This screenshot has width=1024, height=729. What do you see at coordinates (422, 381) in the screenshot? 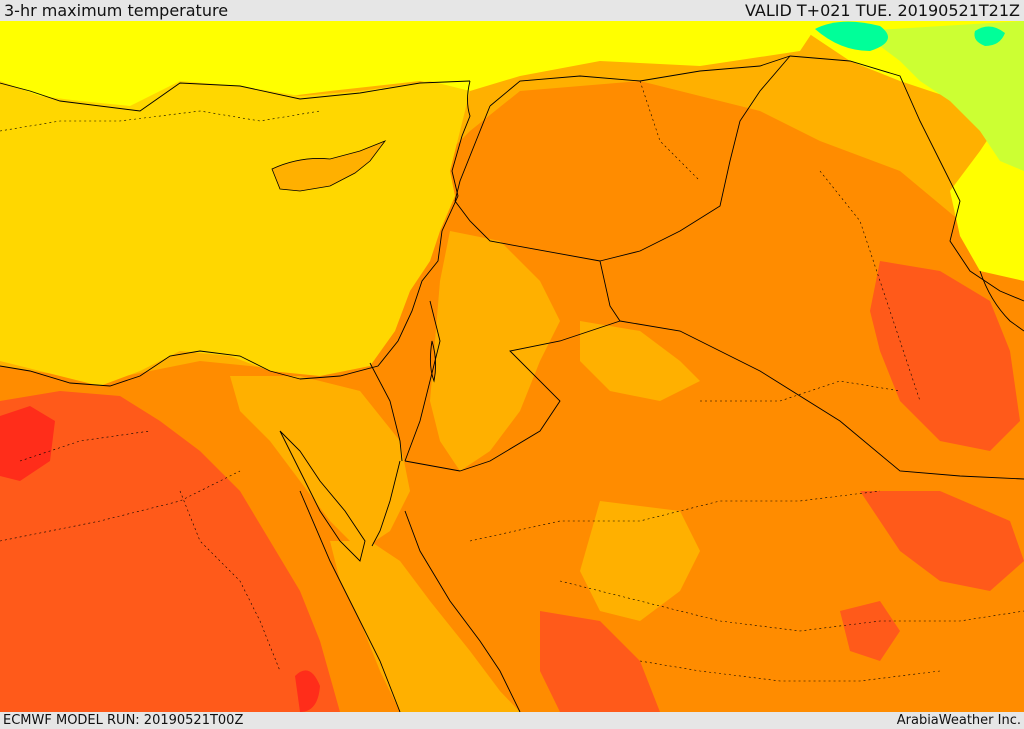
I see `border-jordan-israel` at bounding box center [422, 381].